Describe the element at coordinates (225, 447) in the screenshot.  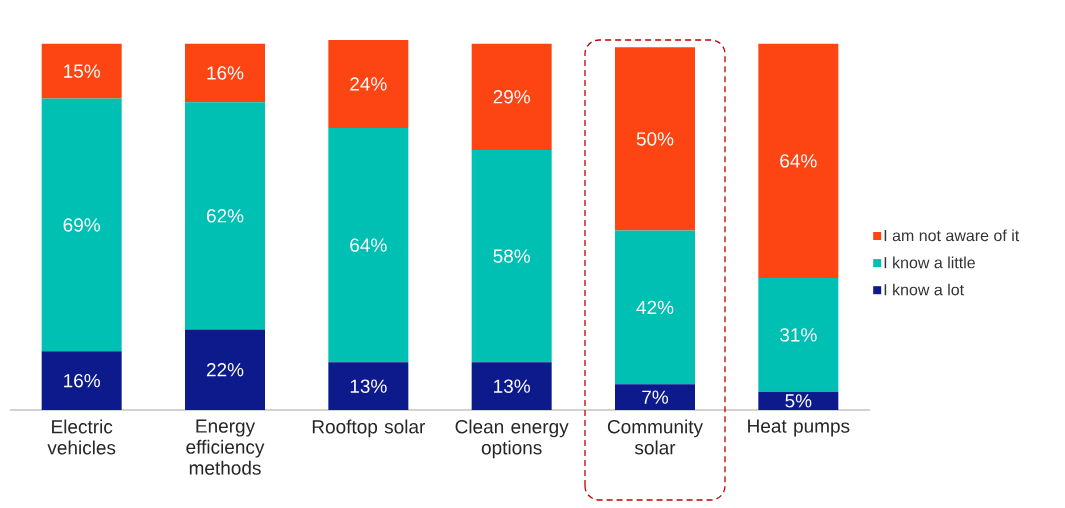
I see `x-tick-label: Energy efficiency methods` at that location.